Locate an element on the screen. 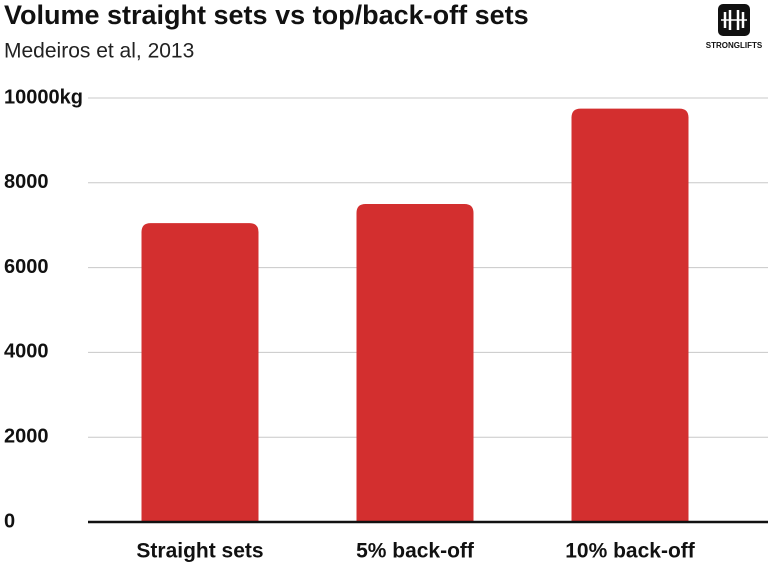  y-tick-label: 0 is located at coordinates (9, 521).